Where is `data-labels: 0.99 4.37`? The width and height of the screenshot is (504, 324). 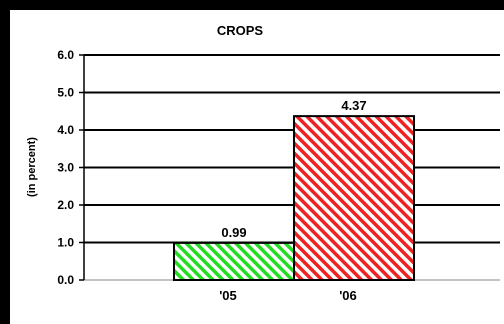 data-labels: 0.99 4.37 is located at coordinates (293, 169).